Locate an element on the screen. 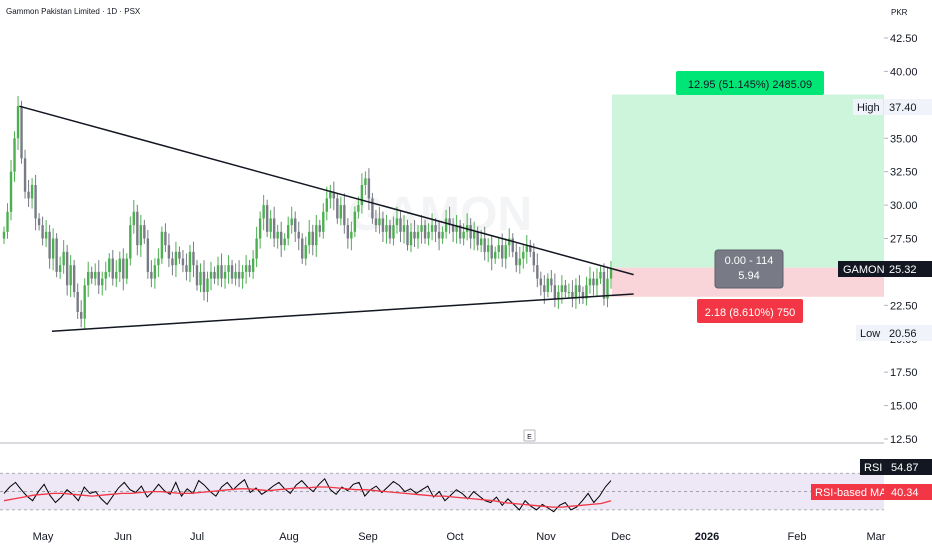 The height and width of the screenshot is (550, 932). rsi-ma-tag-label-box is located at coordinates (847, 492).